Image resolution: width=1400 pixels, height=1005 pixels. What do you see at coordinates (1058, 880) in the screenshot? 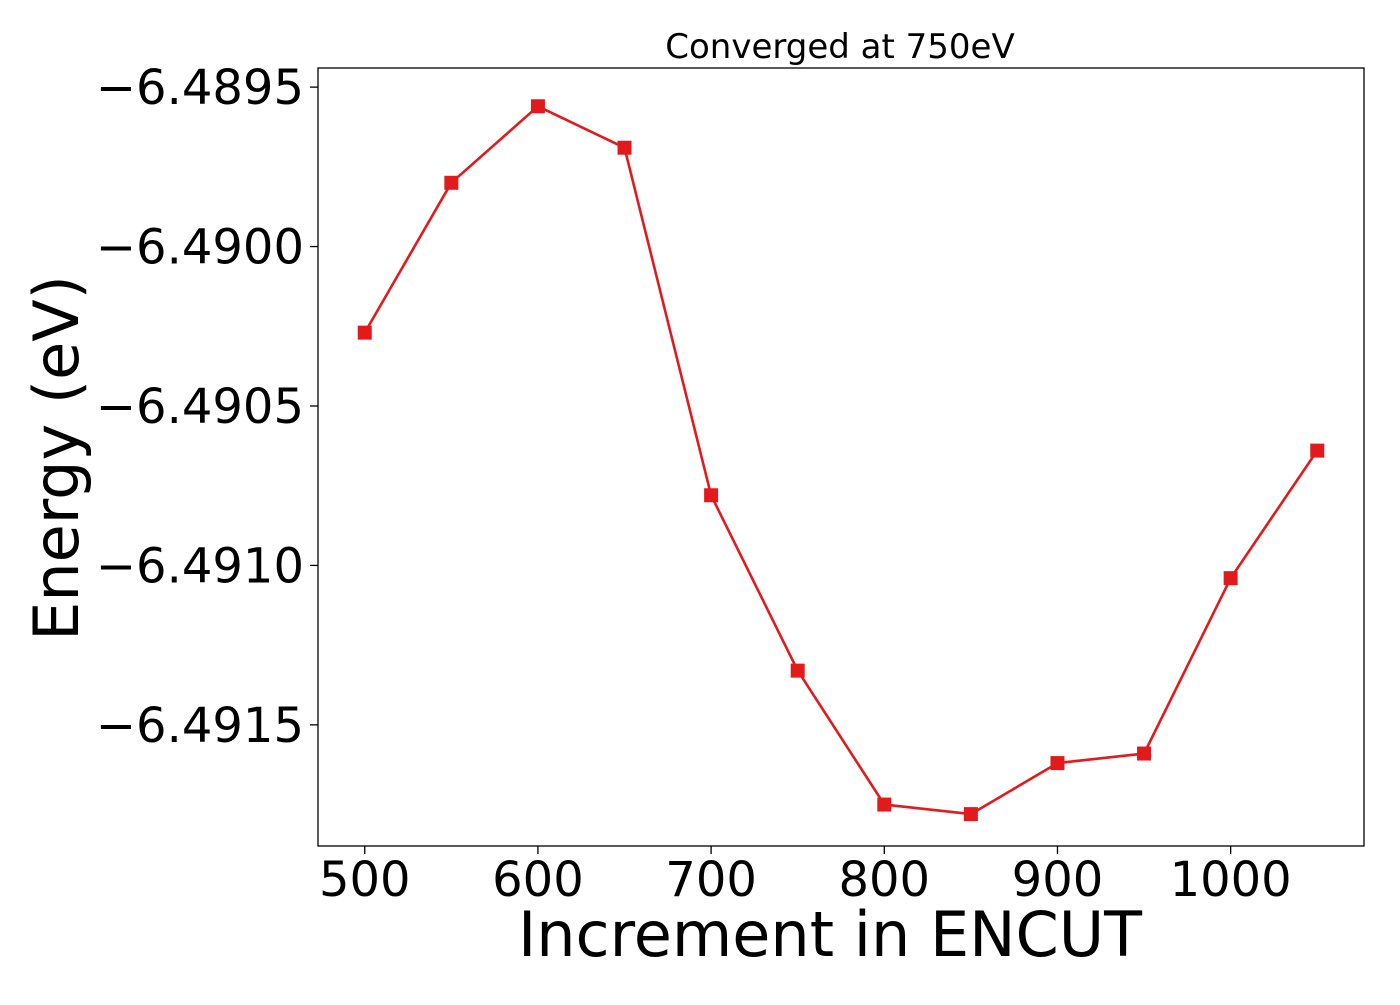
I see `x-tick-label: 900` at bounding box center [1058, 880].